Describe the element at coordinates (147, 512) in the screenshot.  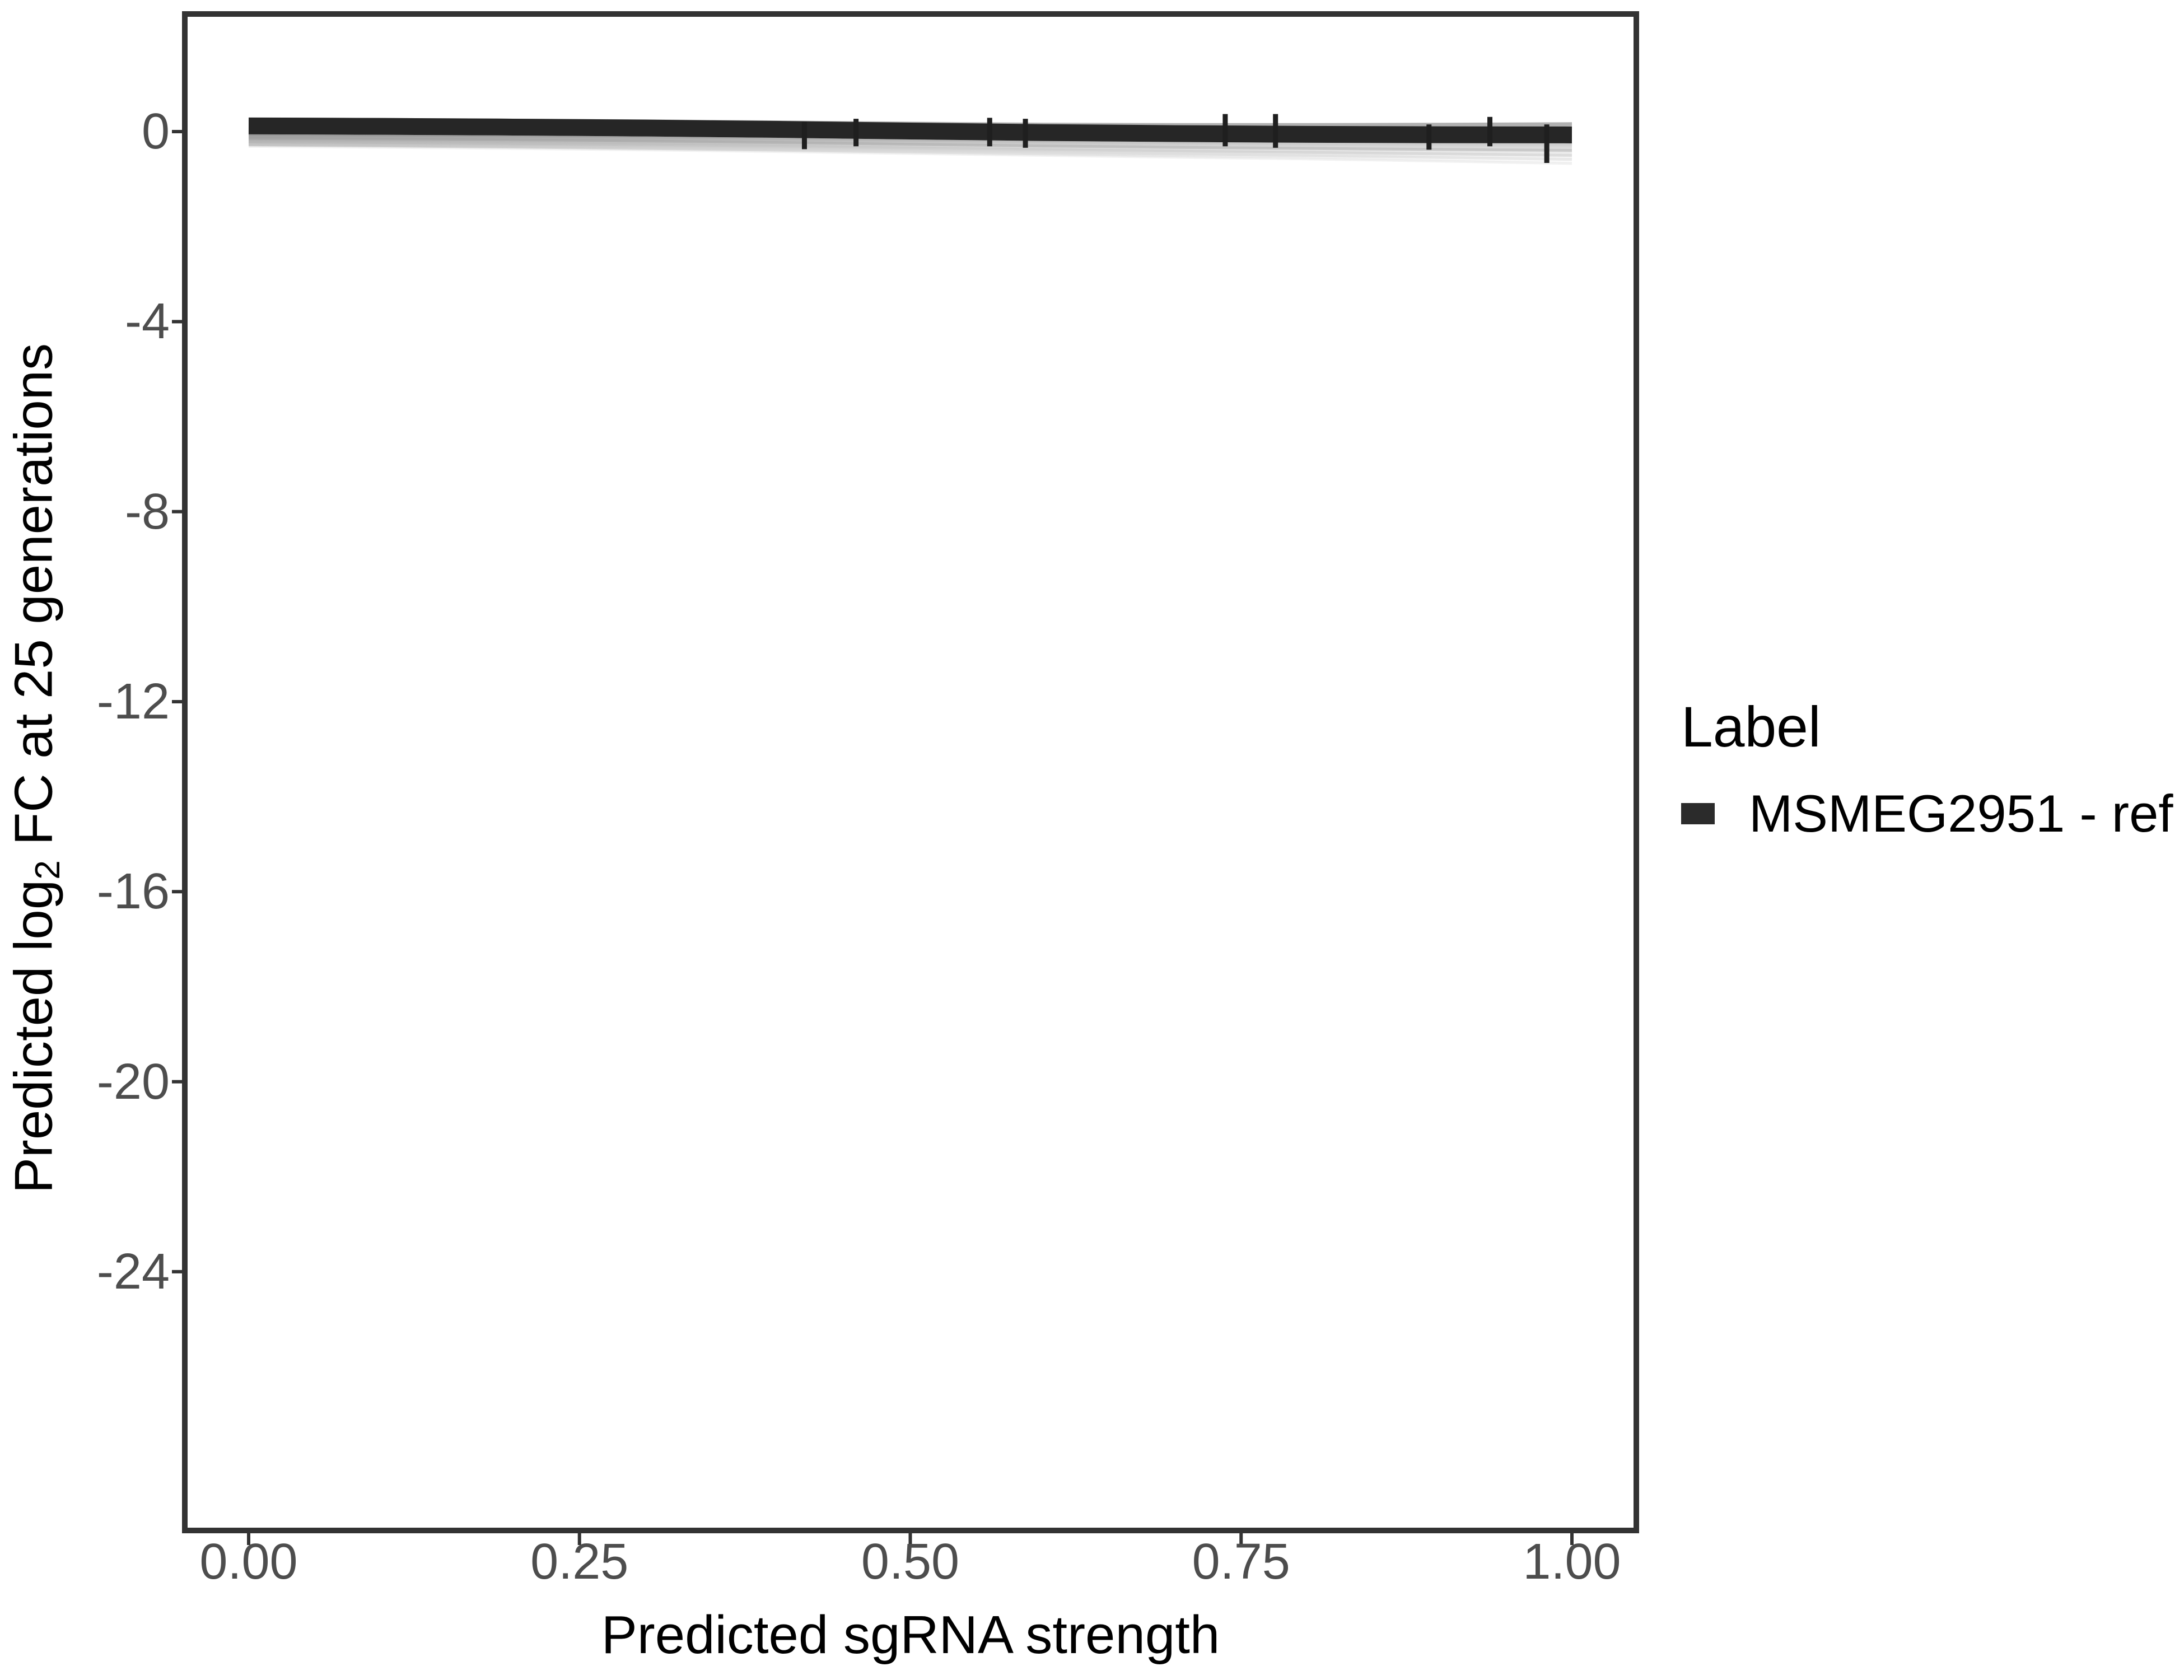
I see `y-tick-label: -8` at that location.